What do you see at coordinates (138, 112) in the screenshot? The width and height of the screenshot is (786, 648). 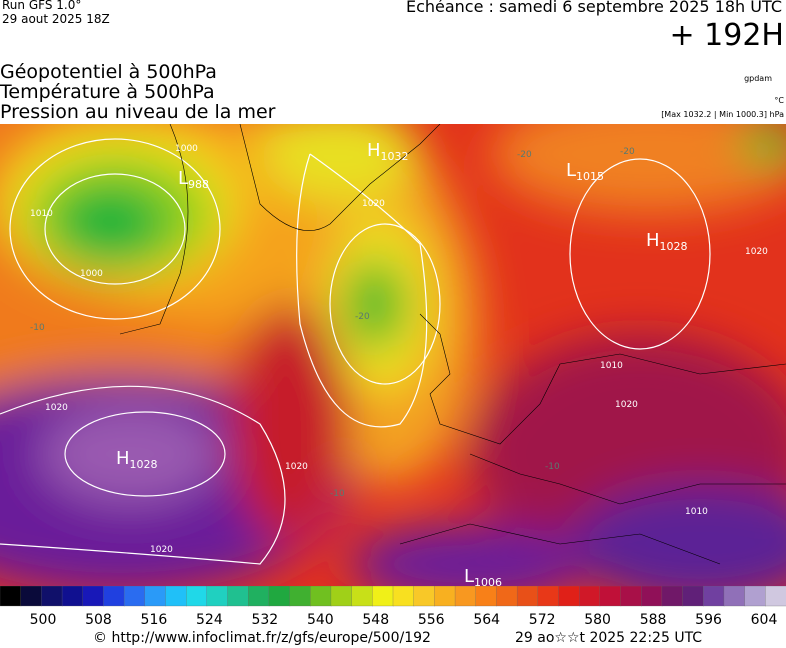 I see `field: Pression au niveau de la mer` at bounding box center [138, 112].